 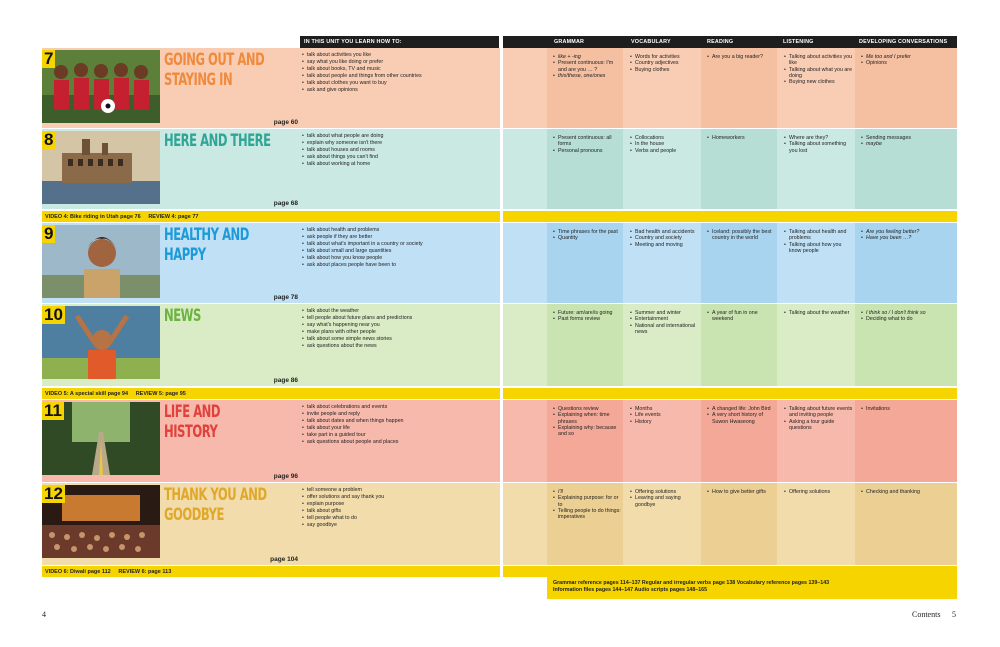 I want to click on reading-header: READING, so click(x=720, y=42).